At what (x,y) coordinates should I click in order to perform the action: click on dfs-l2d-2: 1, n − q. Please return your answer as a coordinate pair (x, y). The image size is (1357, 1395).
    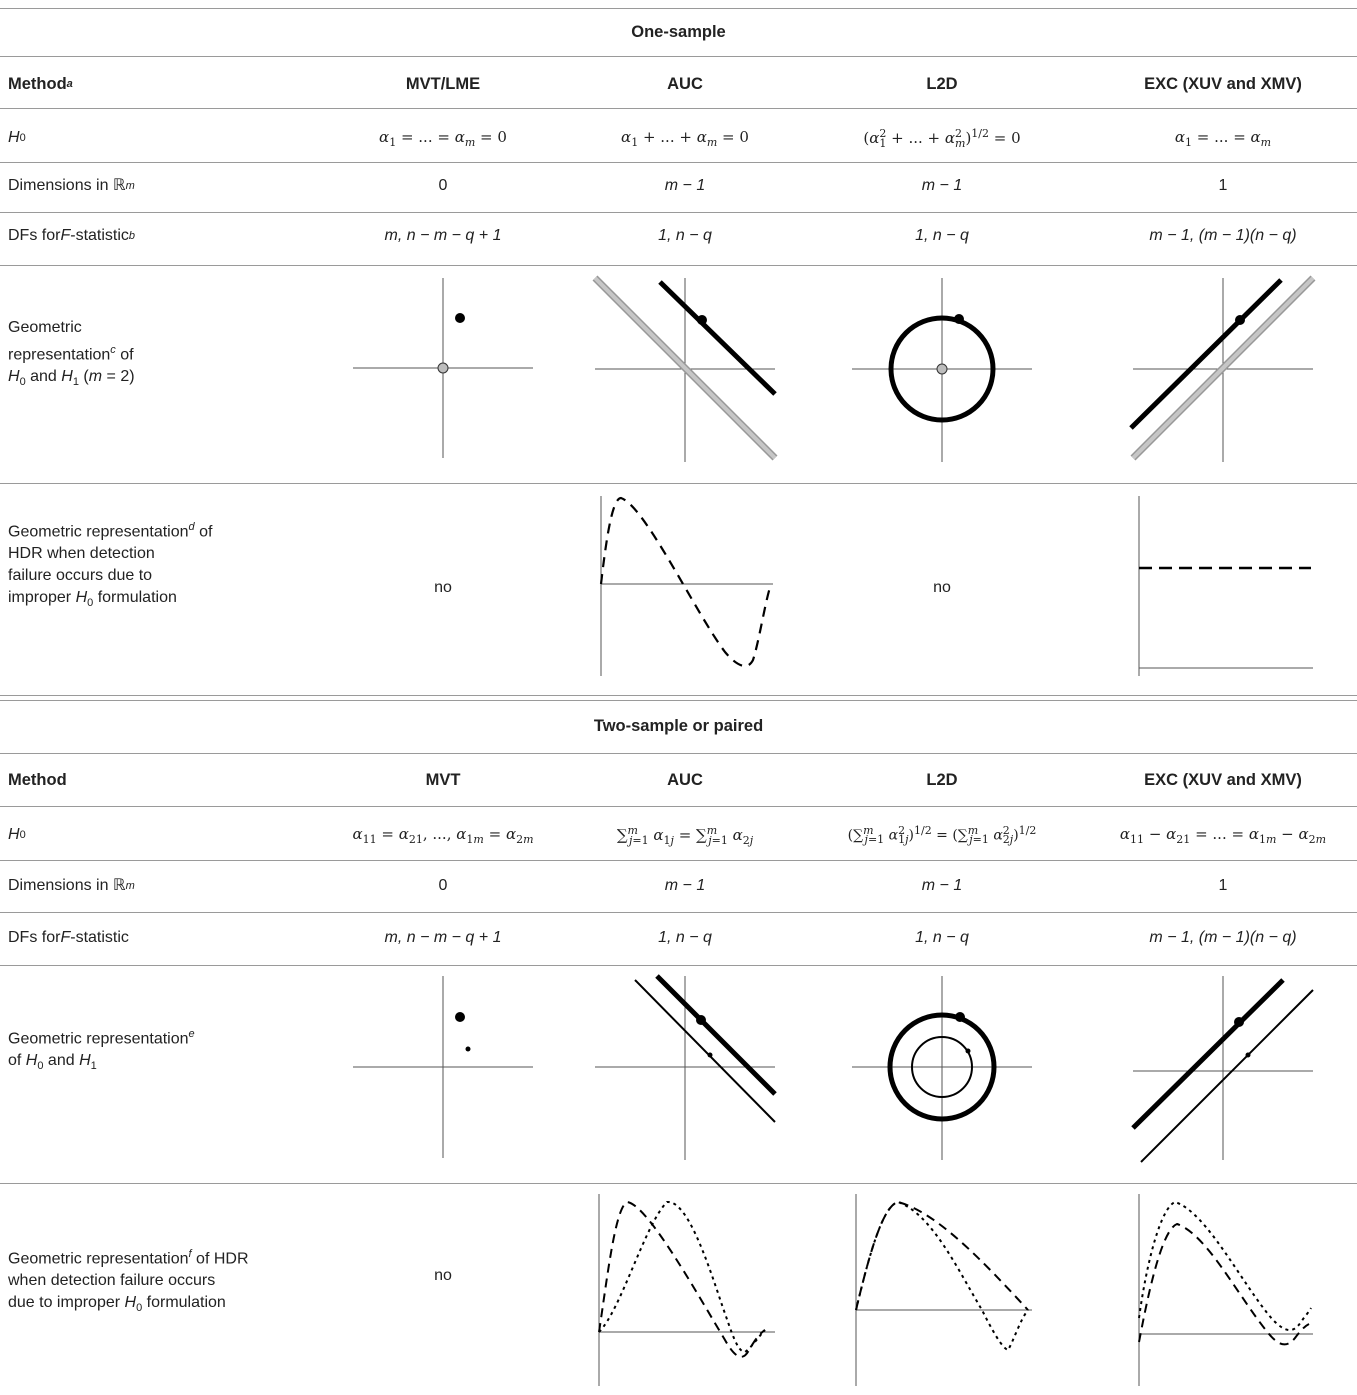
    Looking at the image, I should click on (942, 937).